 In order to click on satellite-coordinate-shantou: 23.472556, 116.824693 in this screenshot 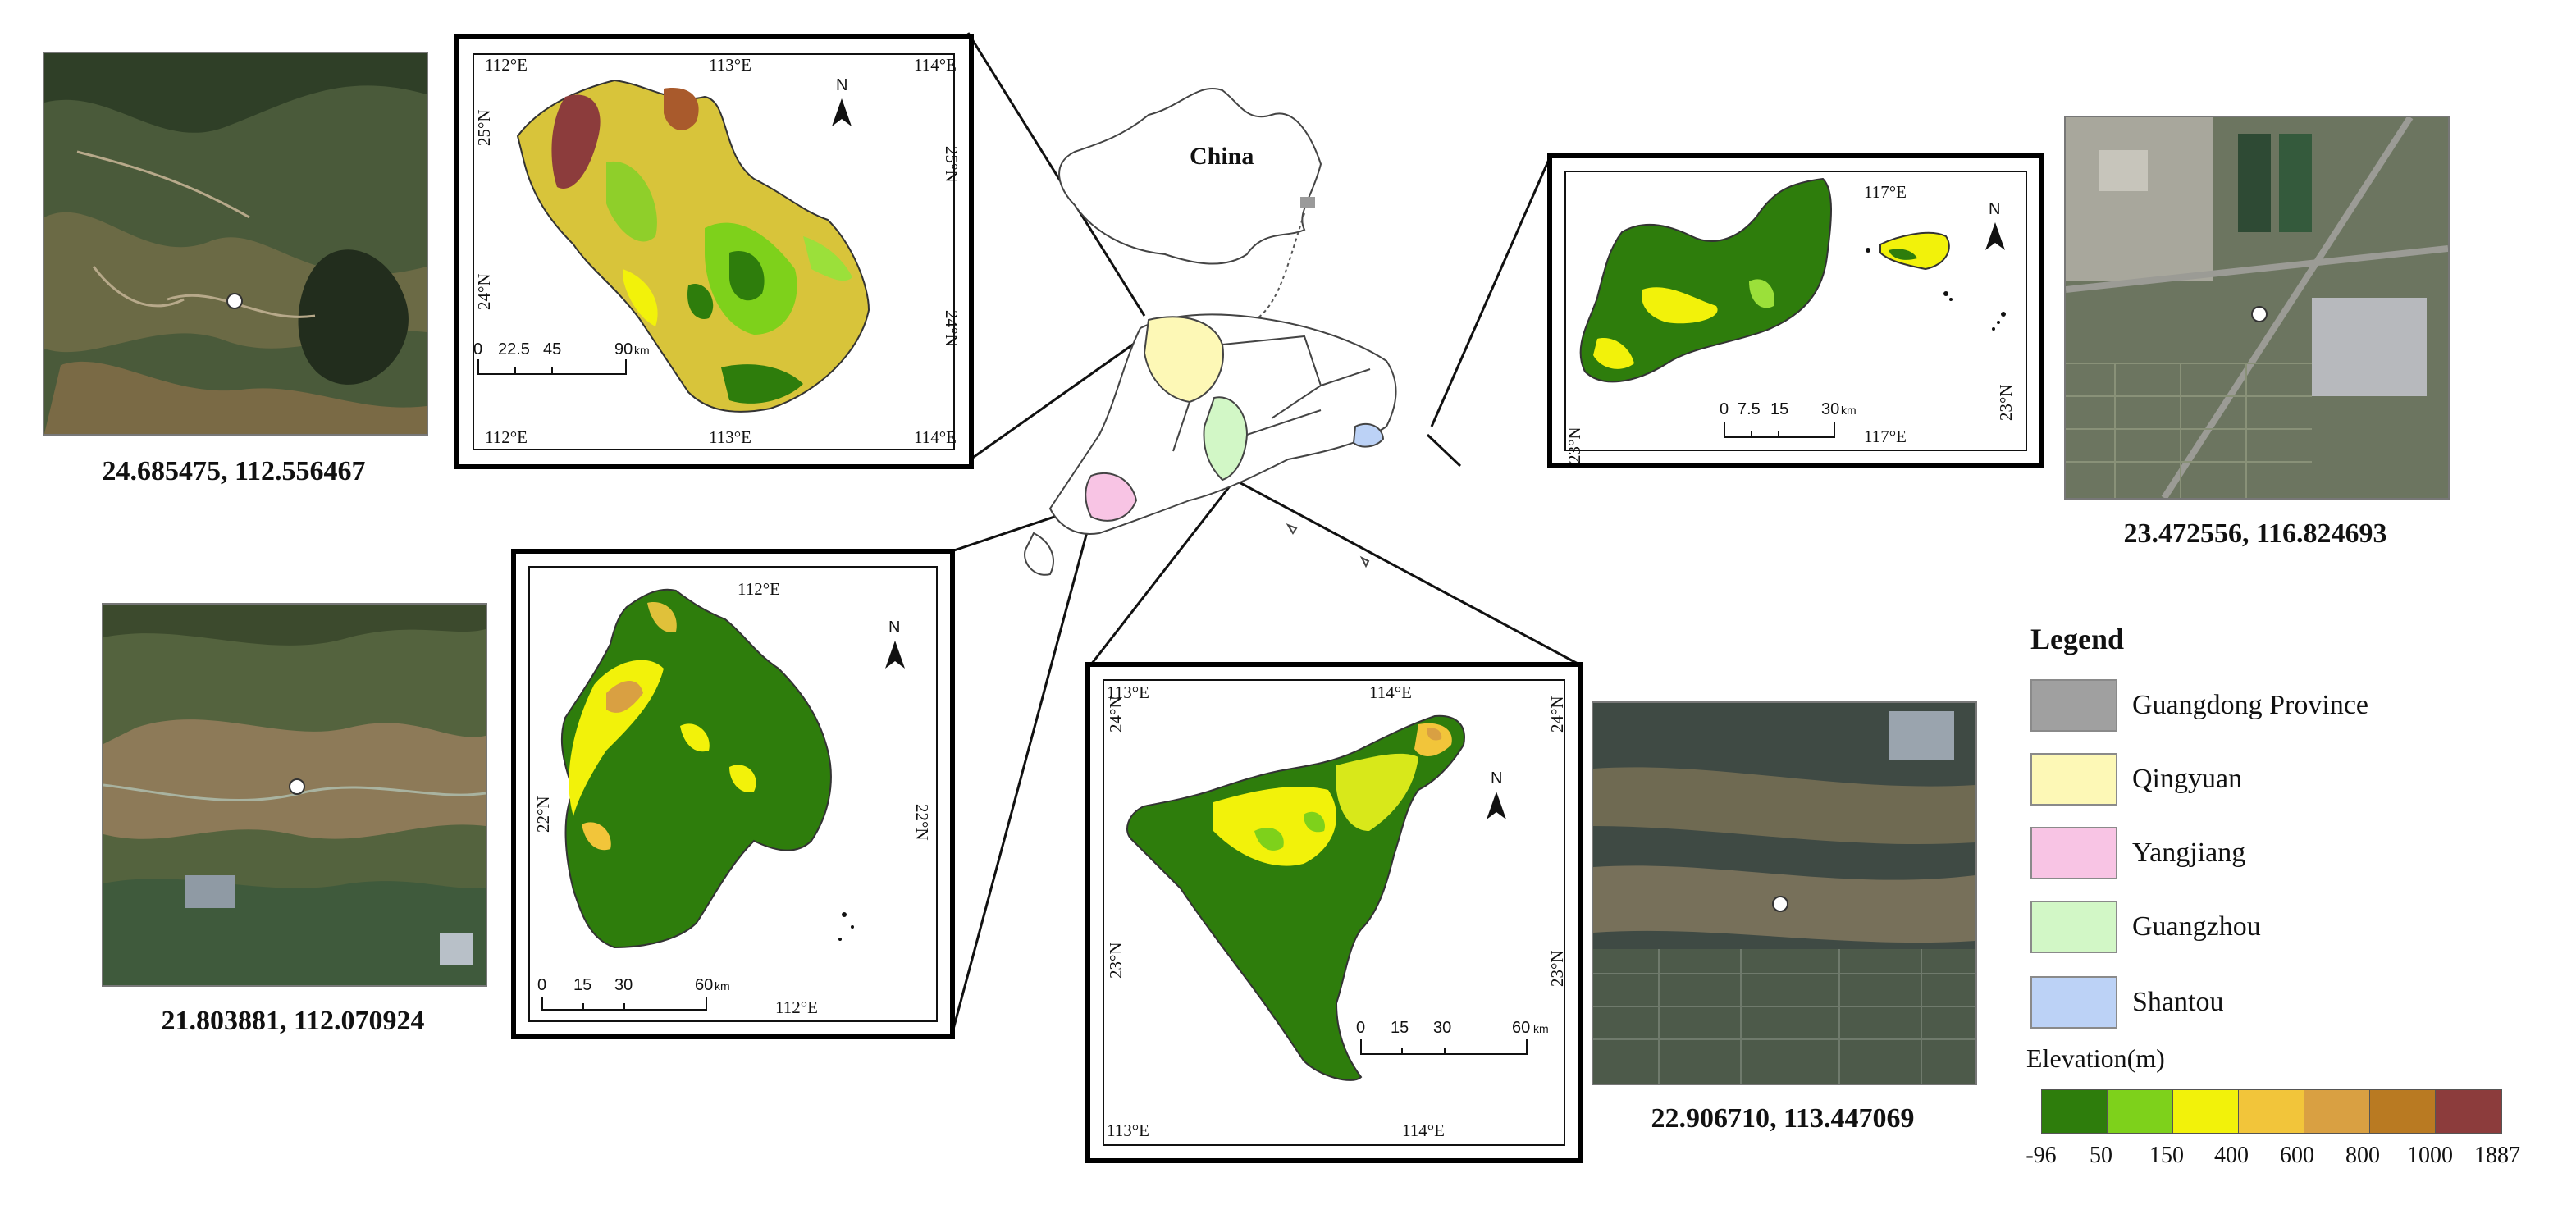, I will do `click(2255, 533)`.